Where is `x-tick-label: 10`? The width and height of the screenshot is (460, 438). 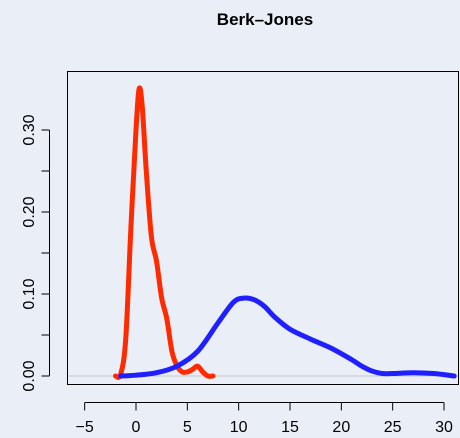
x-tick-label: 10 is located at coordinates (239, 427).